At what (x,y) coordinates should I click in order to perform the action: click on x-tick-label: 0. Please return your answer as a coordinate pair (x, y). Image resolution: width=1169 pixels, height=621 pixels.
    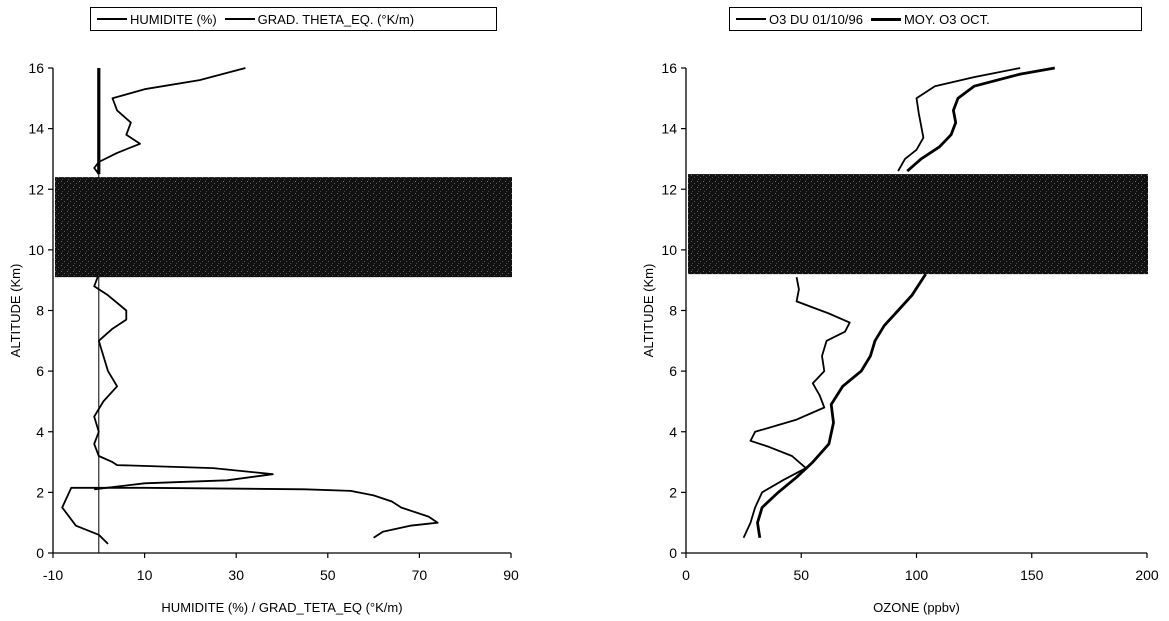
    Looking at the image, I should click on (686, 575).